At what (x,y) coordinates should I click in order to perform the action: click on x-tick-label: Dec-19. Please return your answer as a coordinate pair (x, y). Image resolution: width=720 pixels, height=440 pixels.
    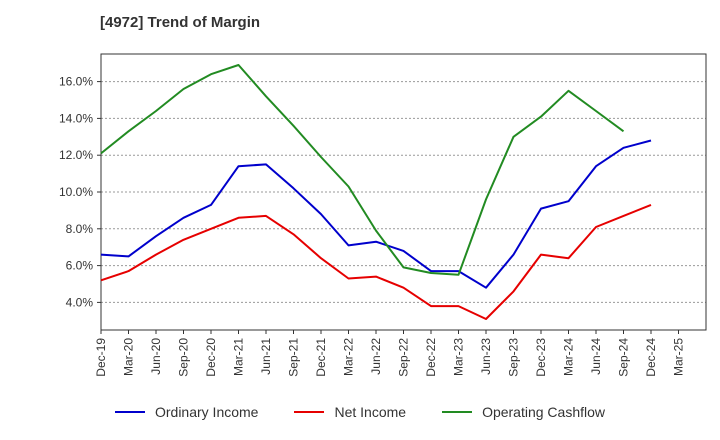
    Looking at the image, I should click on (101, 357).